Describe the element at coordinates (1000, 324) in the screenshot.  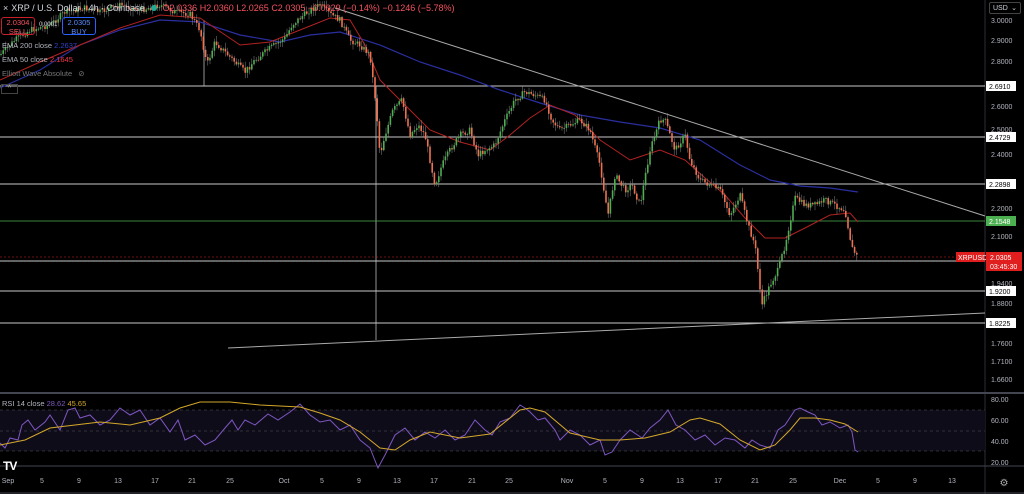
I see `svg-text: 1.8225` at that location.